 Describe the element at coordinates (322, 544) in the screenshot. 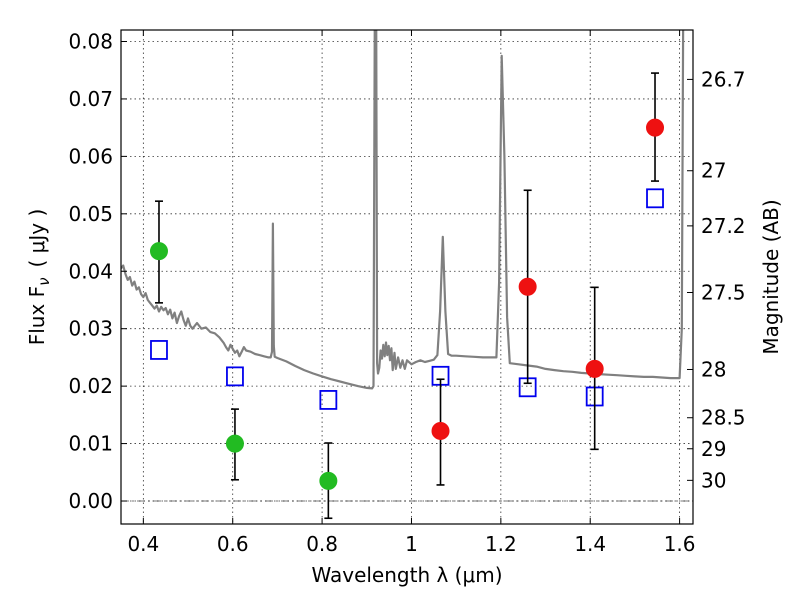

I see `x-tick-label: 0.8` at that location.